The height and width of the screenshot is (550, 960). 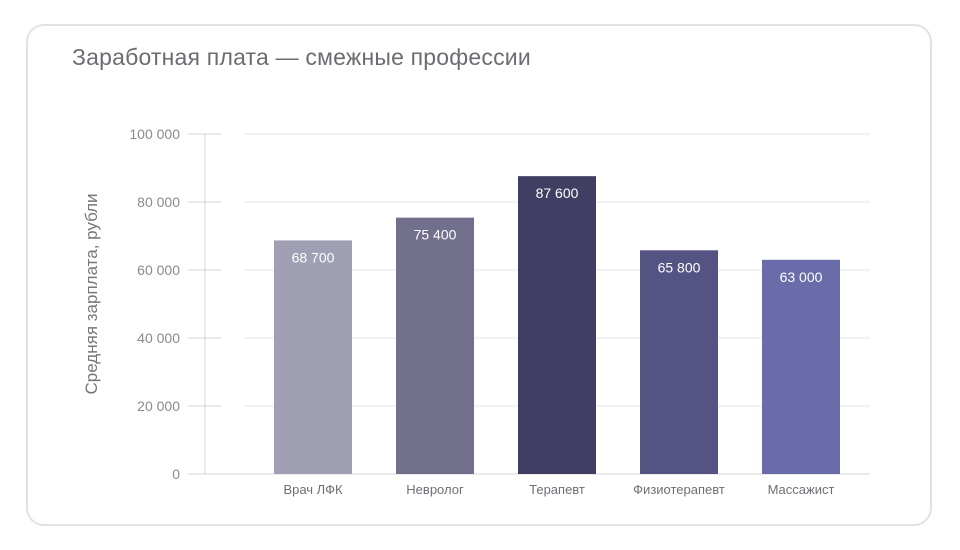 I want to click on y-axis-ticks: 0 20 000 40 000 60 000 80 000 100 000, so click(x=175, y=304).